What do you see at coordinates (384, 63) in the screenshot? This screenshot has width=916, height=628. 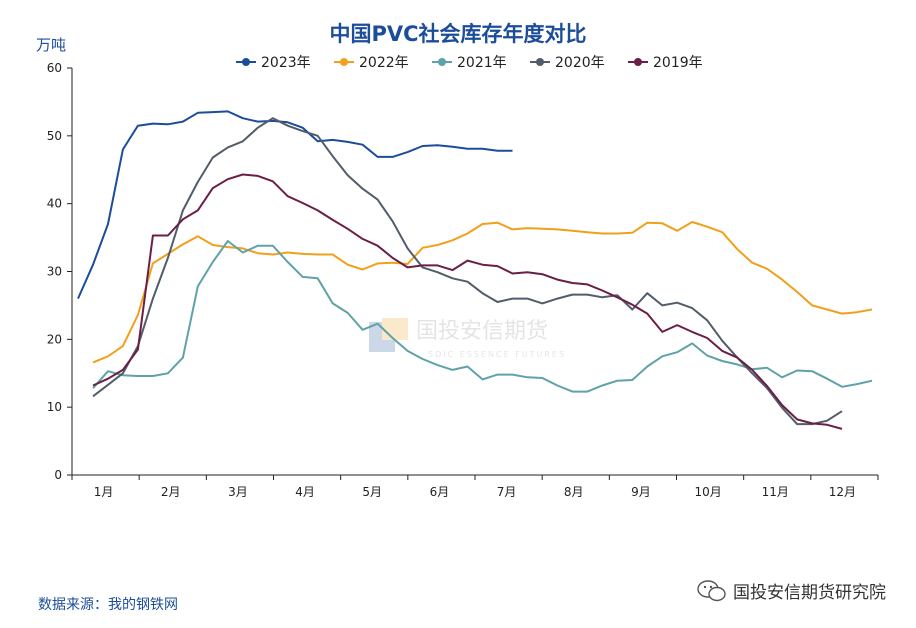 I see `legend-label: 2022年` at bounding box center [384, 63].